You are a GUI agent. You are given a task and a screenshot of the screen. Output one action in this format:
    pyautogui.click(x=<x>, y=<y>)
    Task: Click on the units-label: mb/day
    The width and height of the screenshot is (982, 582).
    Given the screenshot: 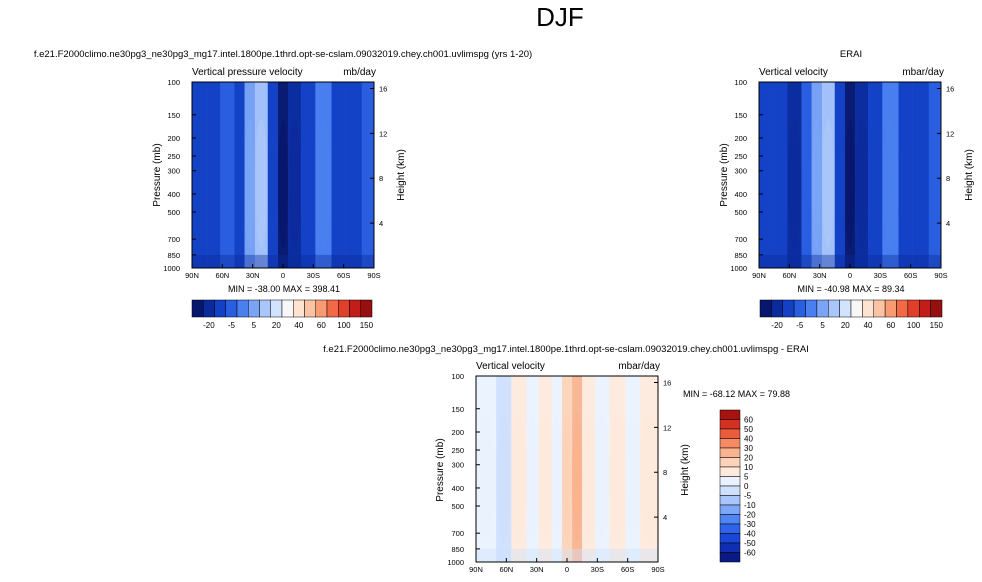 What is the action you would take?
    pyautogui.click(x=359, y=72)
    